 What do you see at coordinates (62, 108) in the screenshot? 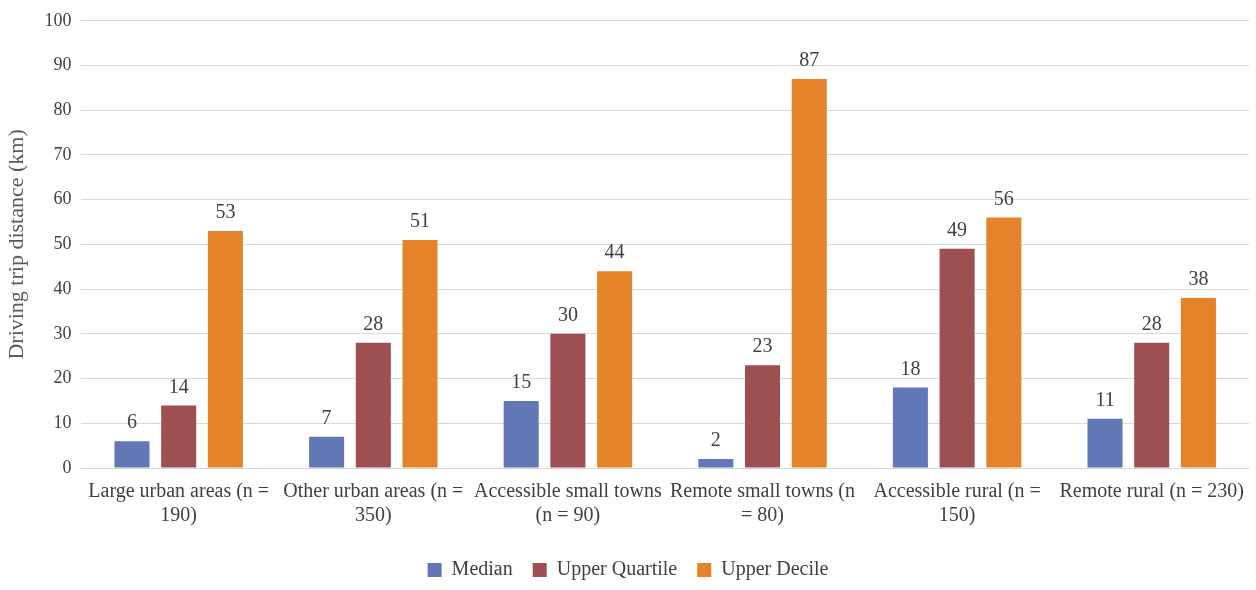
I see `y-tick-label: 80` at bounding box center [62, 108].